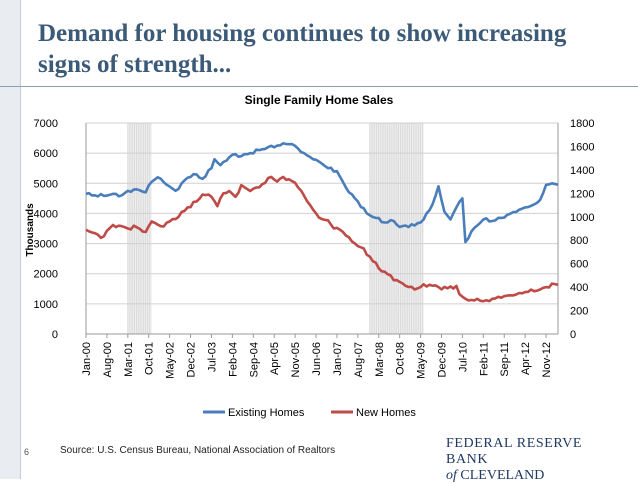  What do you see at coordinates (442, 359) in the screenshot?
I see `x-tick-label-Dec-09: Dec-09` at bounding box center [442, 359].